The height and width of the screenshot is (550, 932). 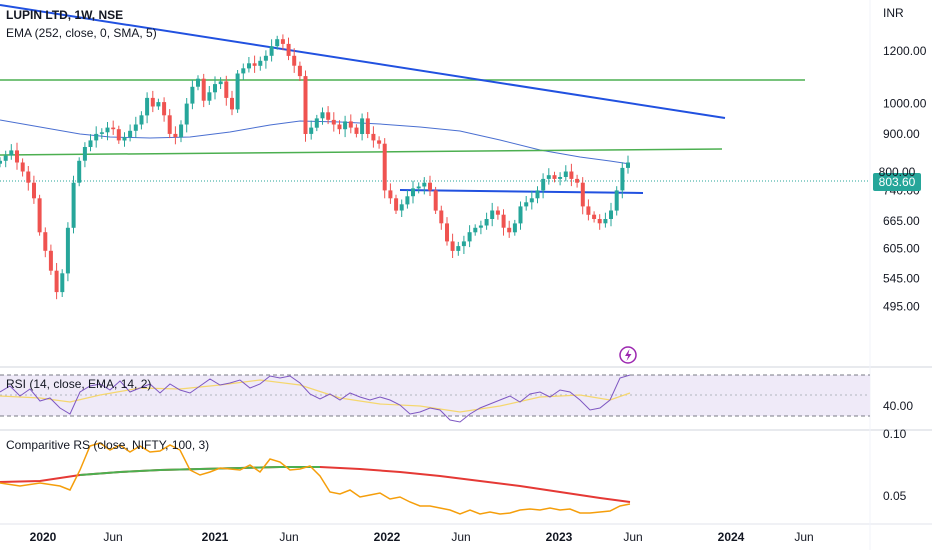 What do you see at coordinates (79, 384) in the screenshot?
I see `rsi-legend: RSI (14, close, EMA, 14, 2)` at bounding box center [79, 384].